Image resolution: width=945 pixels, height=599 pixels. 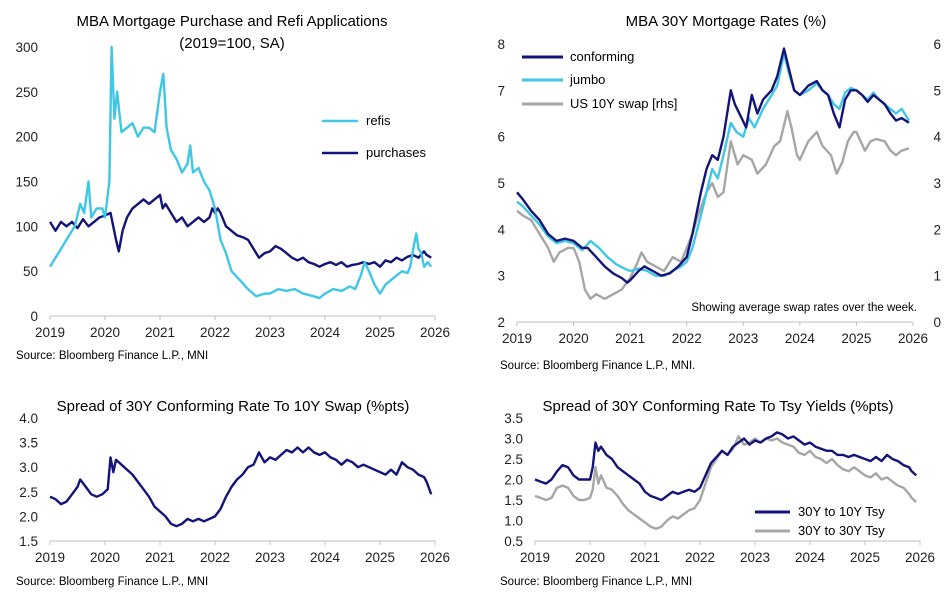 What do you see at coordinates (937, 90) in the screenshot?
I see `y-tick-label-right: 5` at bounding box center [937, 90].